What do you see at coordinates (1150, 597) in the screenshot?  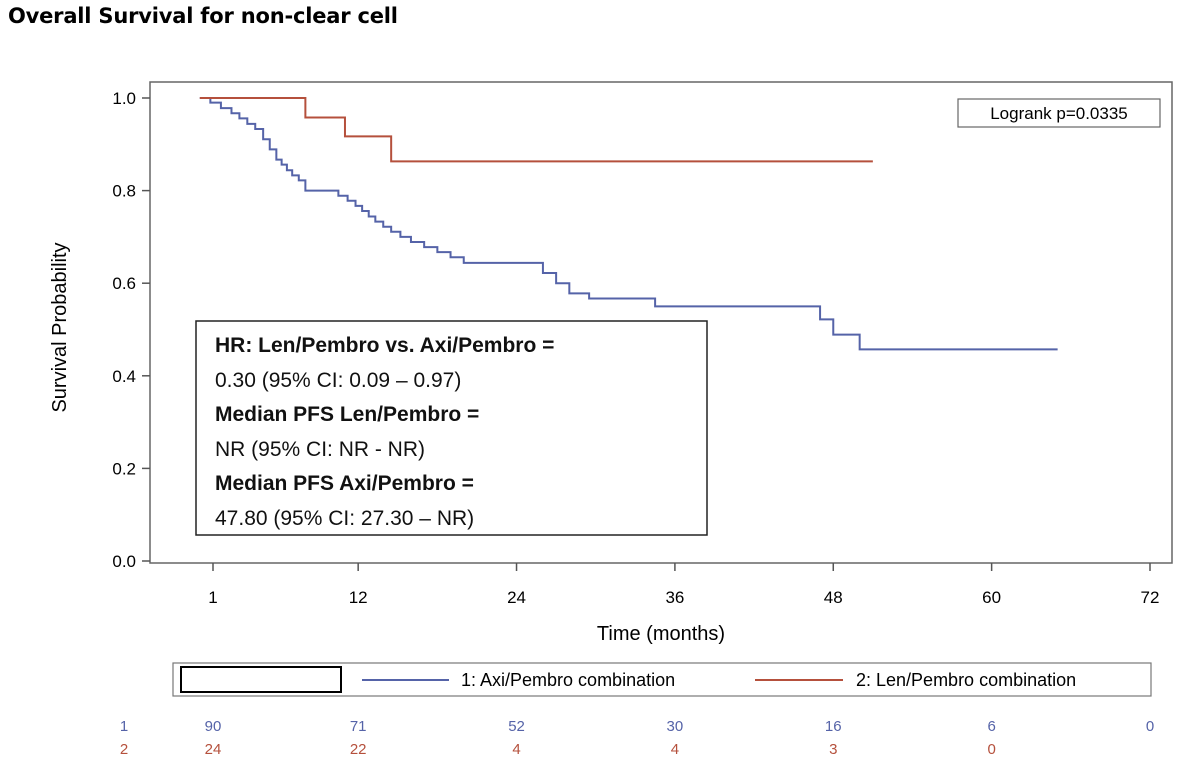 I see `x-tick-label: 72` at bounding box center [1150, 597].